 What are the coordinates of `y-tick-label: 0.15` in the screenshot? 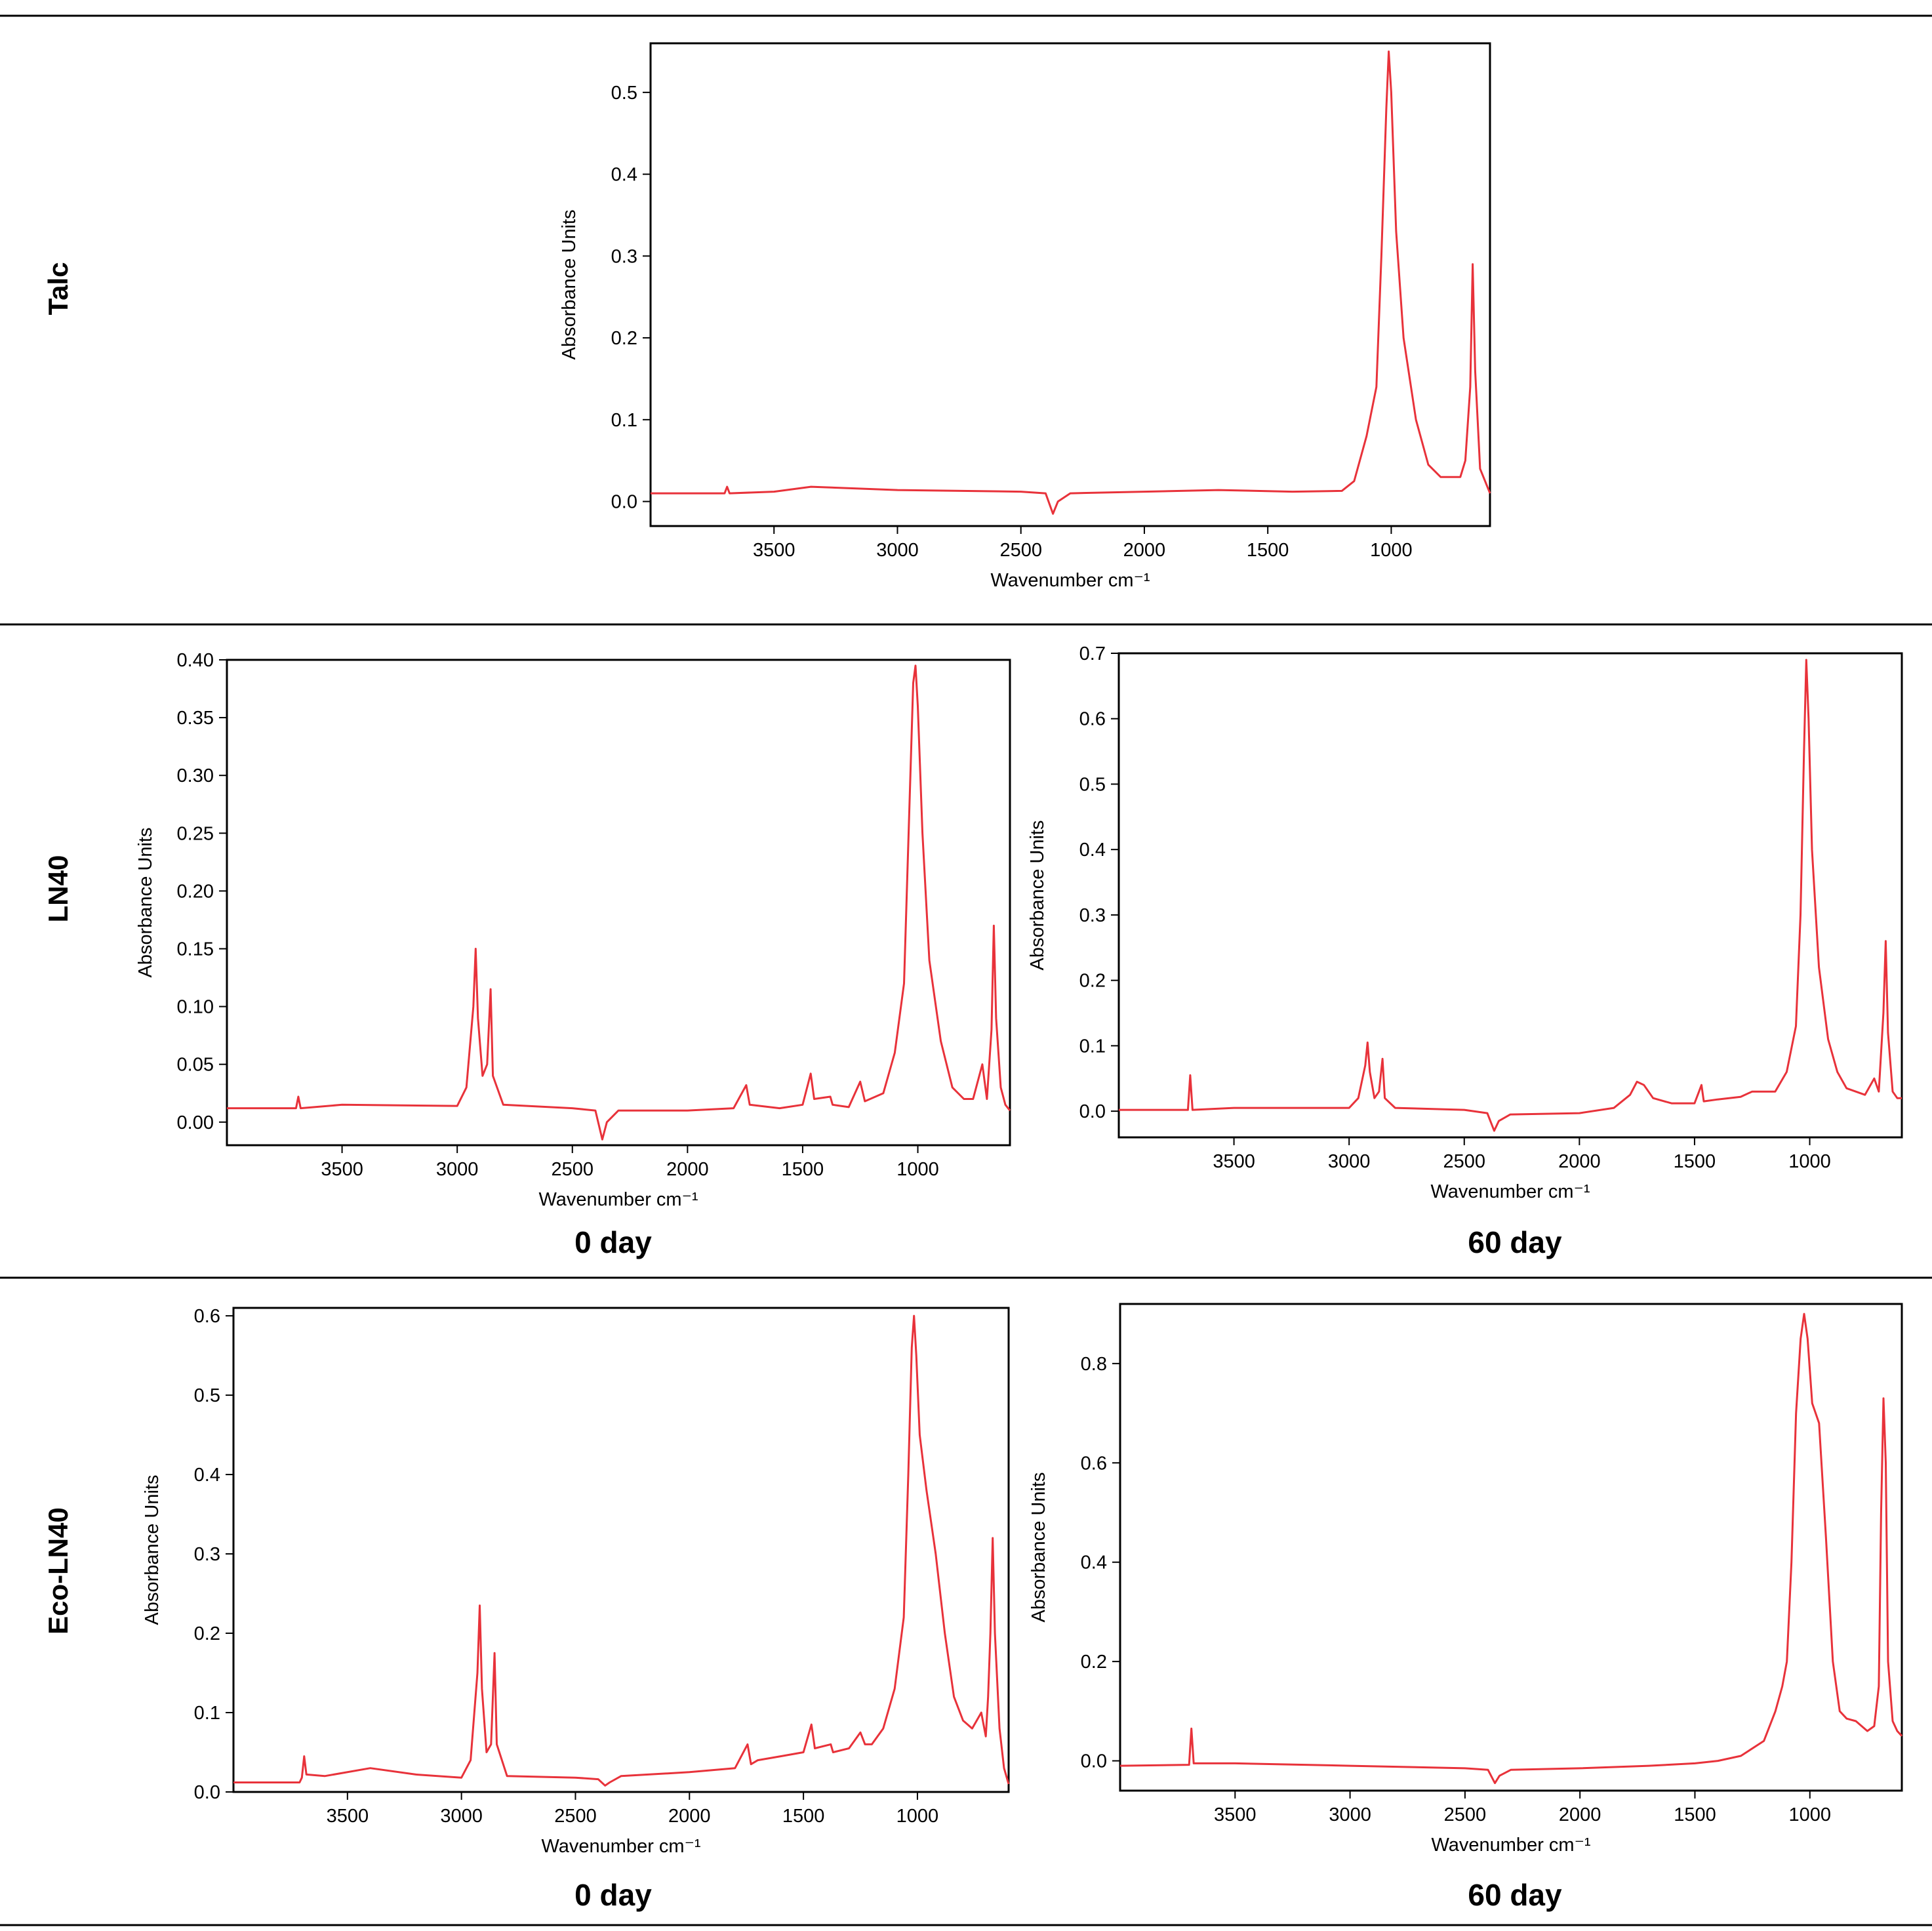 It's located at (195, 949).